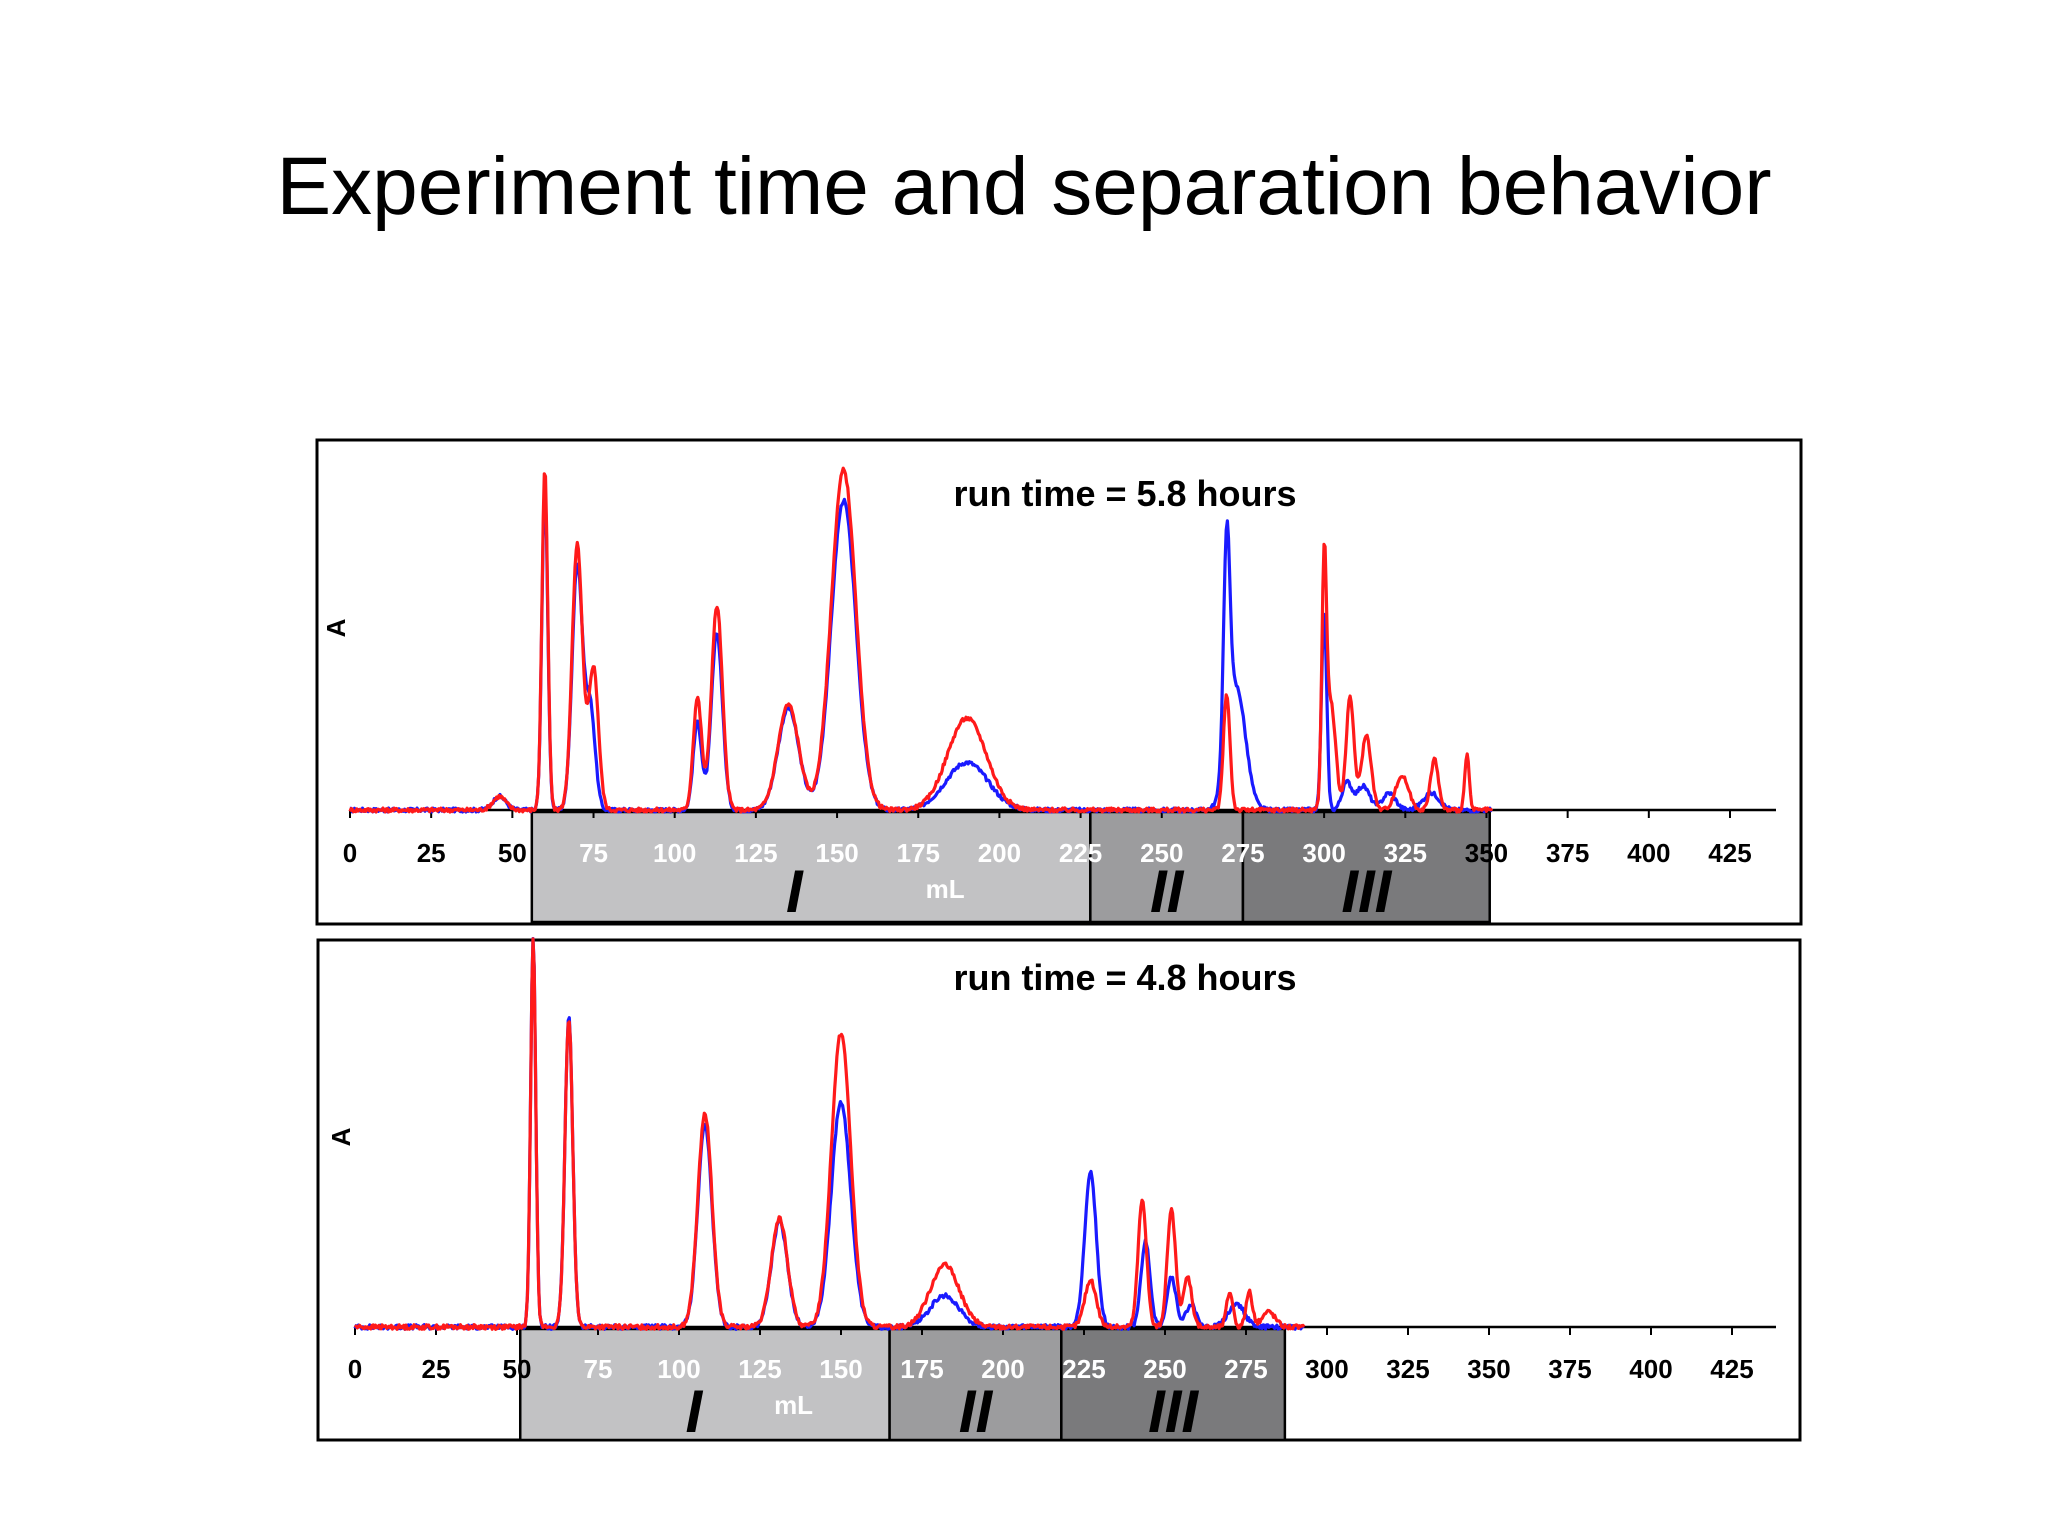 Image resolution: width=2048 pixels, height=1536 pixels. What do you see at coordinates (1124, 977) in the screenshot?
I see `chart-title: run time = 4.8 hours` at bounding box center [1124, 977].